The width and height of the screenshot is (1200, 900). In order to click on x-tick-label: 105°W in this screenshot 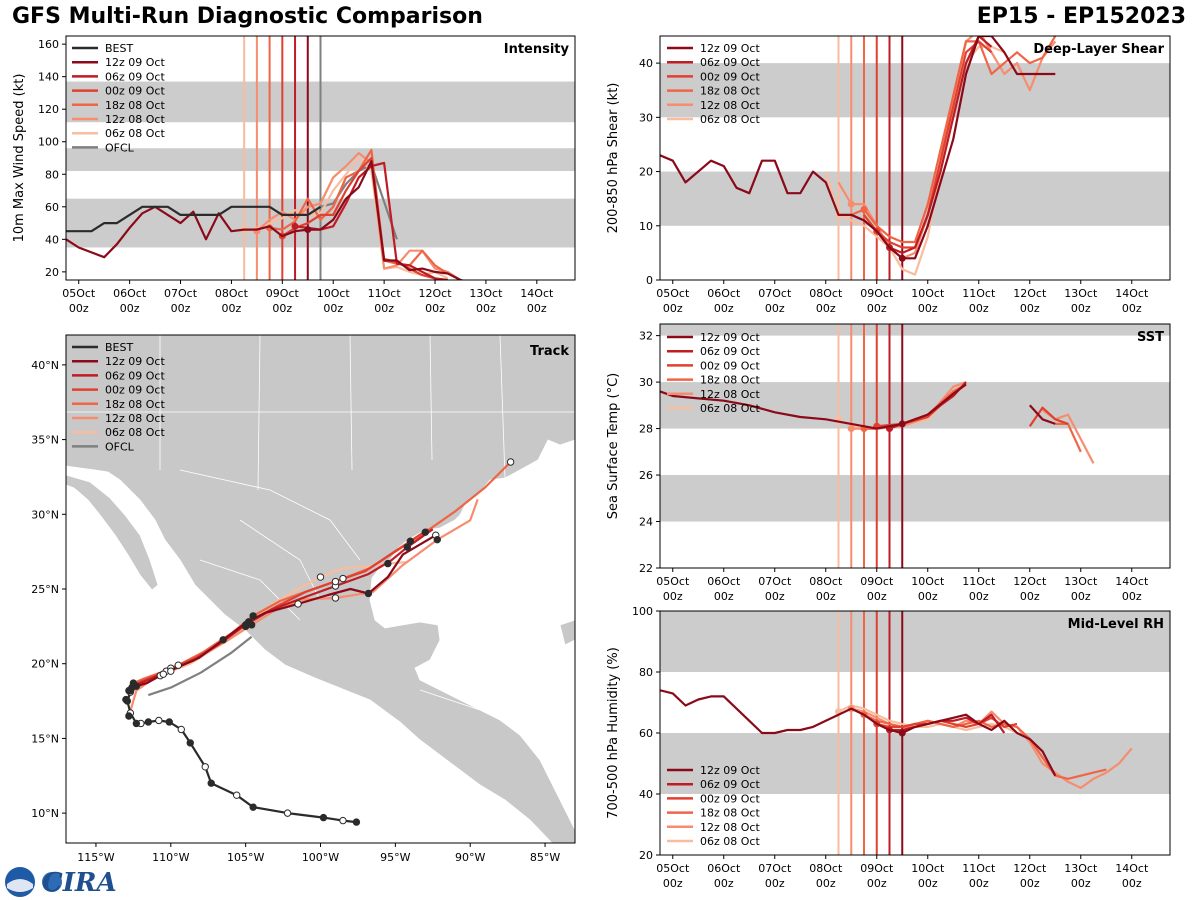, I will do `click(245, 857)`.